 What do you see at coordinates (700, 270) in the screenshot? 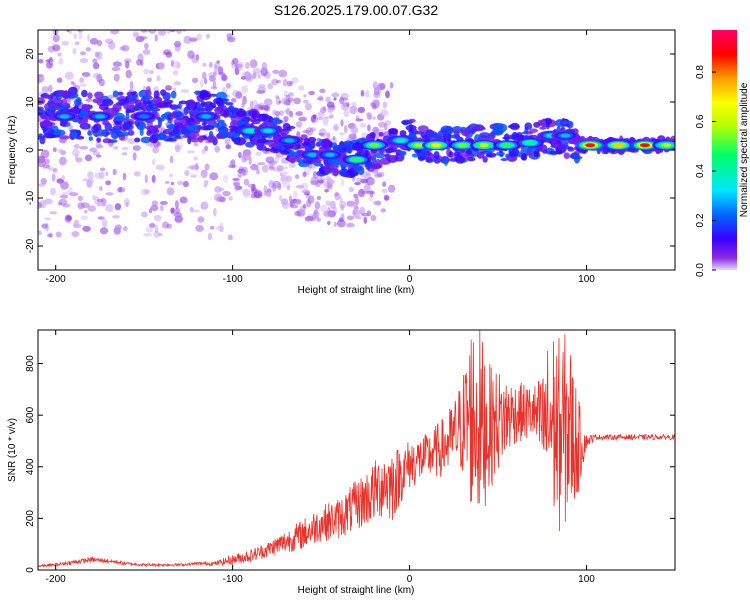
I see `colorbar-tick-label: 0.0` at bounding box center [700, 270].